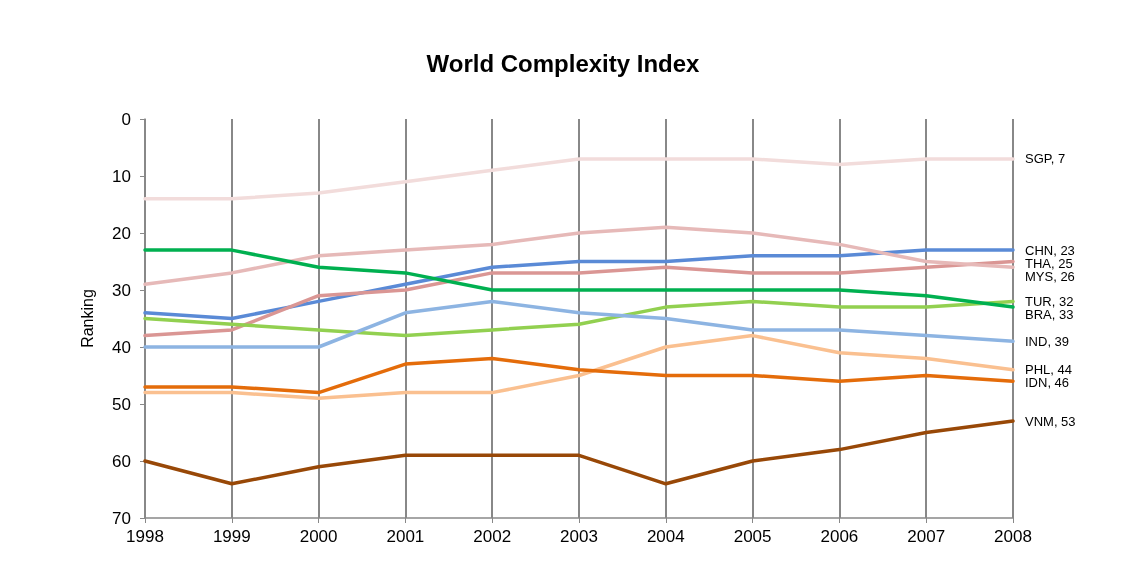 Image resolution: width=1126 pixels, height=581 pixels. What do you see at coordinates (752, 536) in the screenshot?
I see `x-tick-label: 2005` at bounding box center [752, 536].